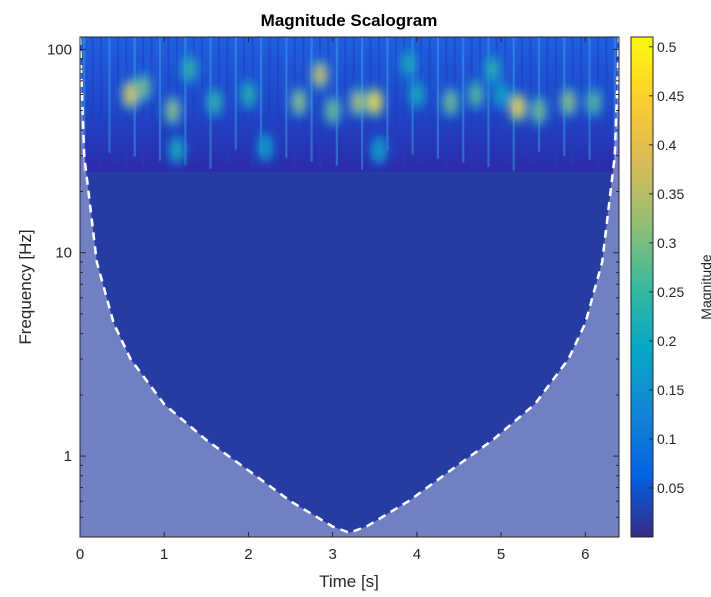 The width and height of the screenshot is (711, 597). What do you see at coordinates (670, 194) in the screenshot?
I see `colorbar-tick-label: 0.35` at bounding box center [670, 194].